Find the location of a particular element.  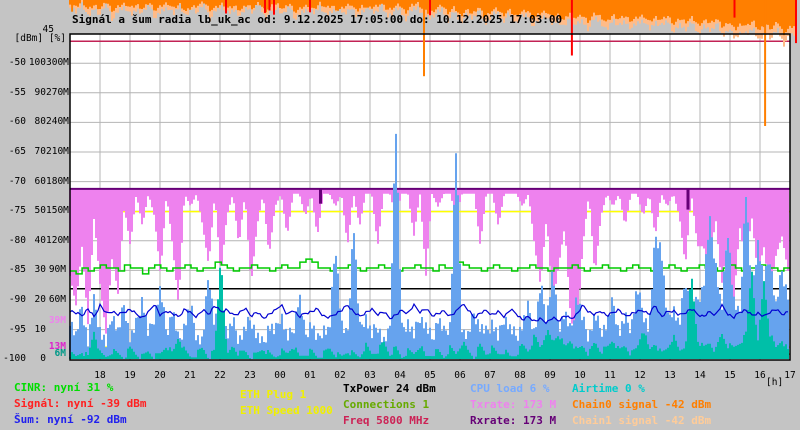

y-tick-label: 0 is located at coordinates (43, 359).